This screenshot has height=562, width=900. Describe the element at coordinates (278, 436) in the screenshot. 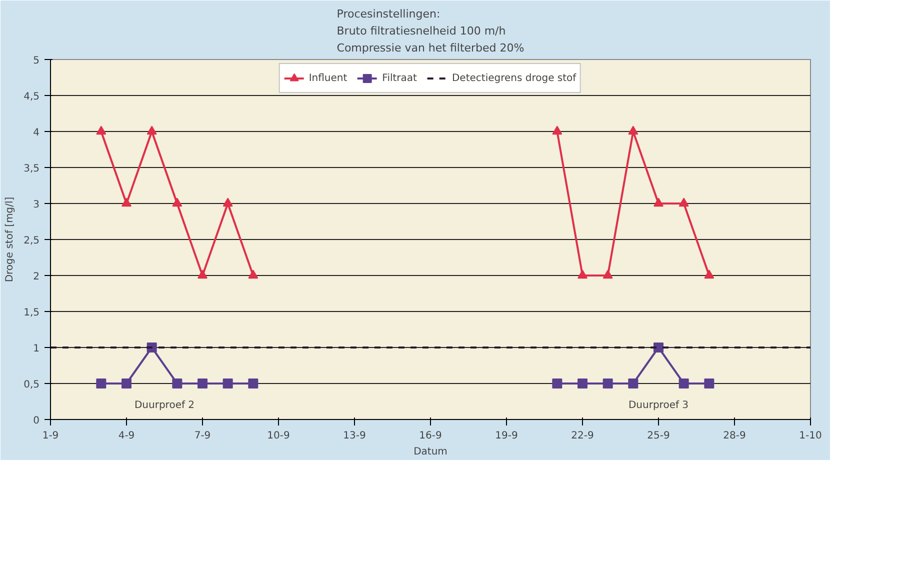

I see `x-tick-label: 10-9` at that location.